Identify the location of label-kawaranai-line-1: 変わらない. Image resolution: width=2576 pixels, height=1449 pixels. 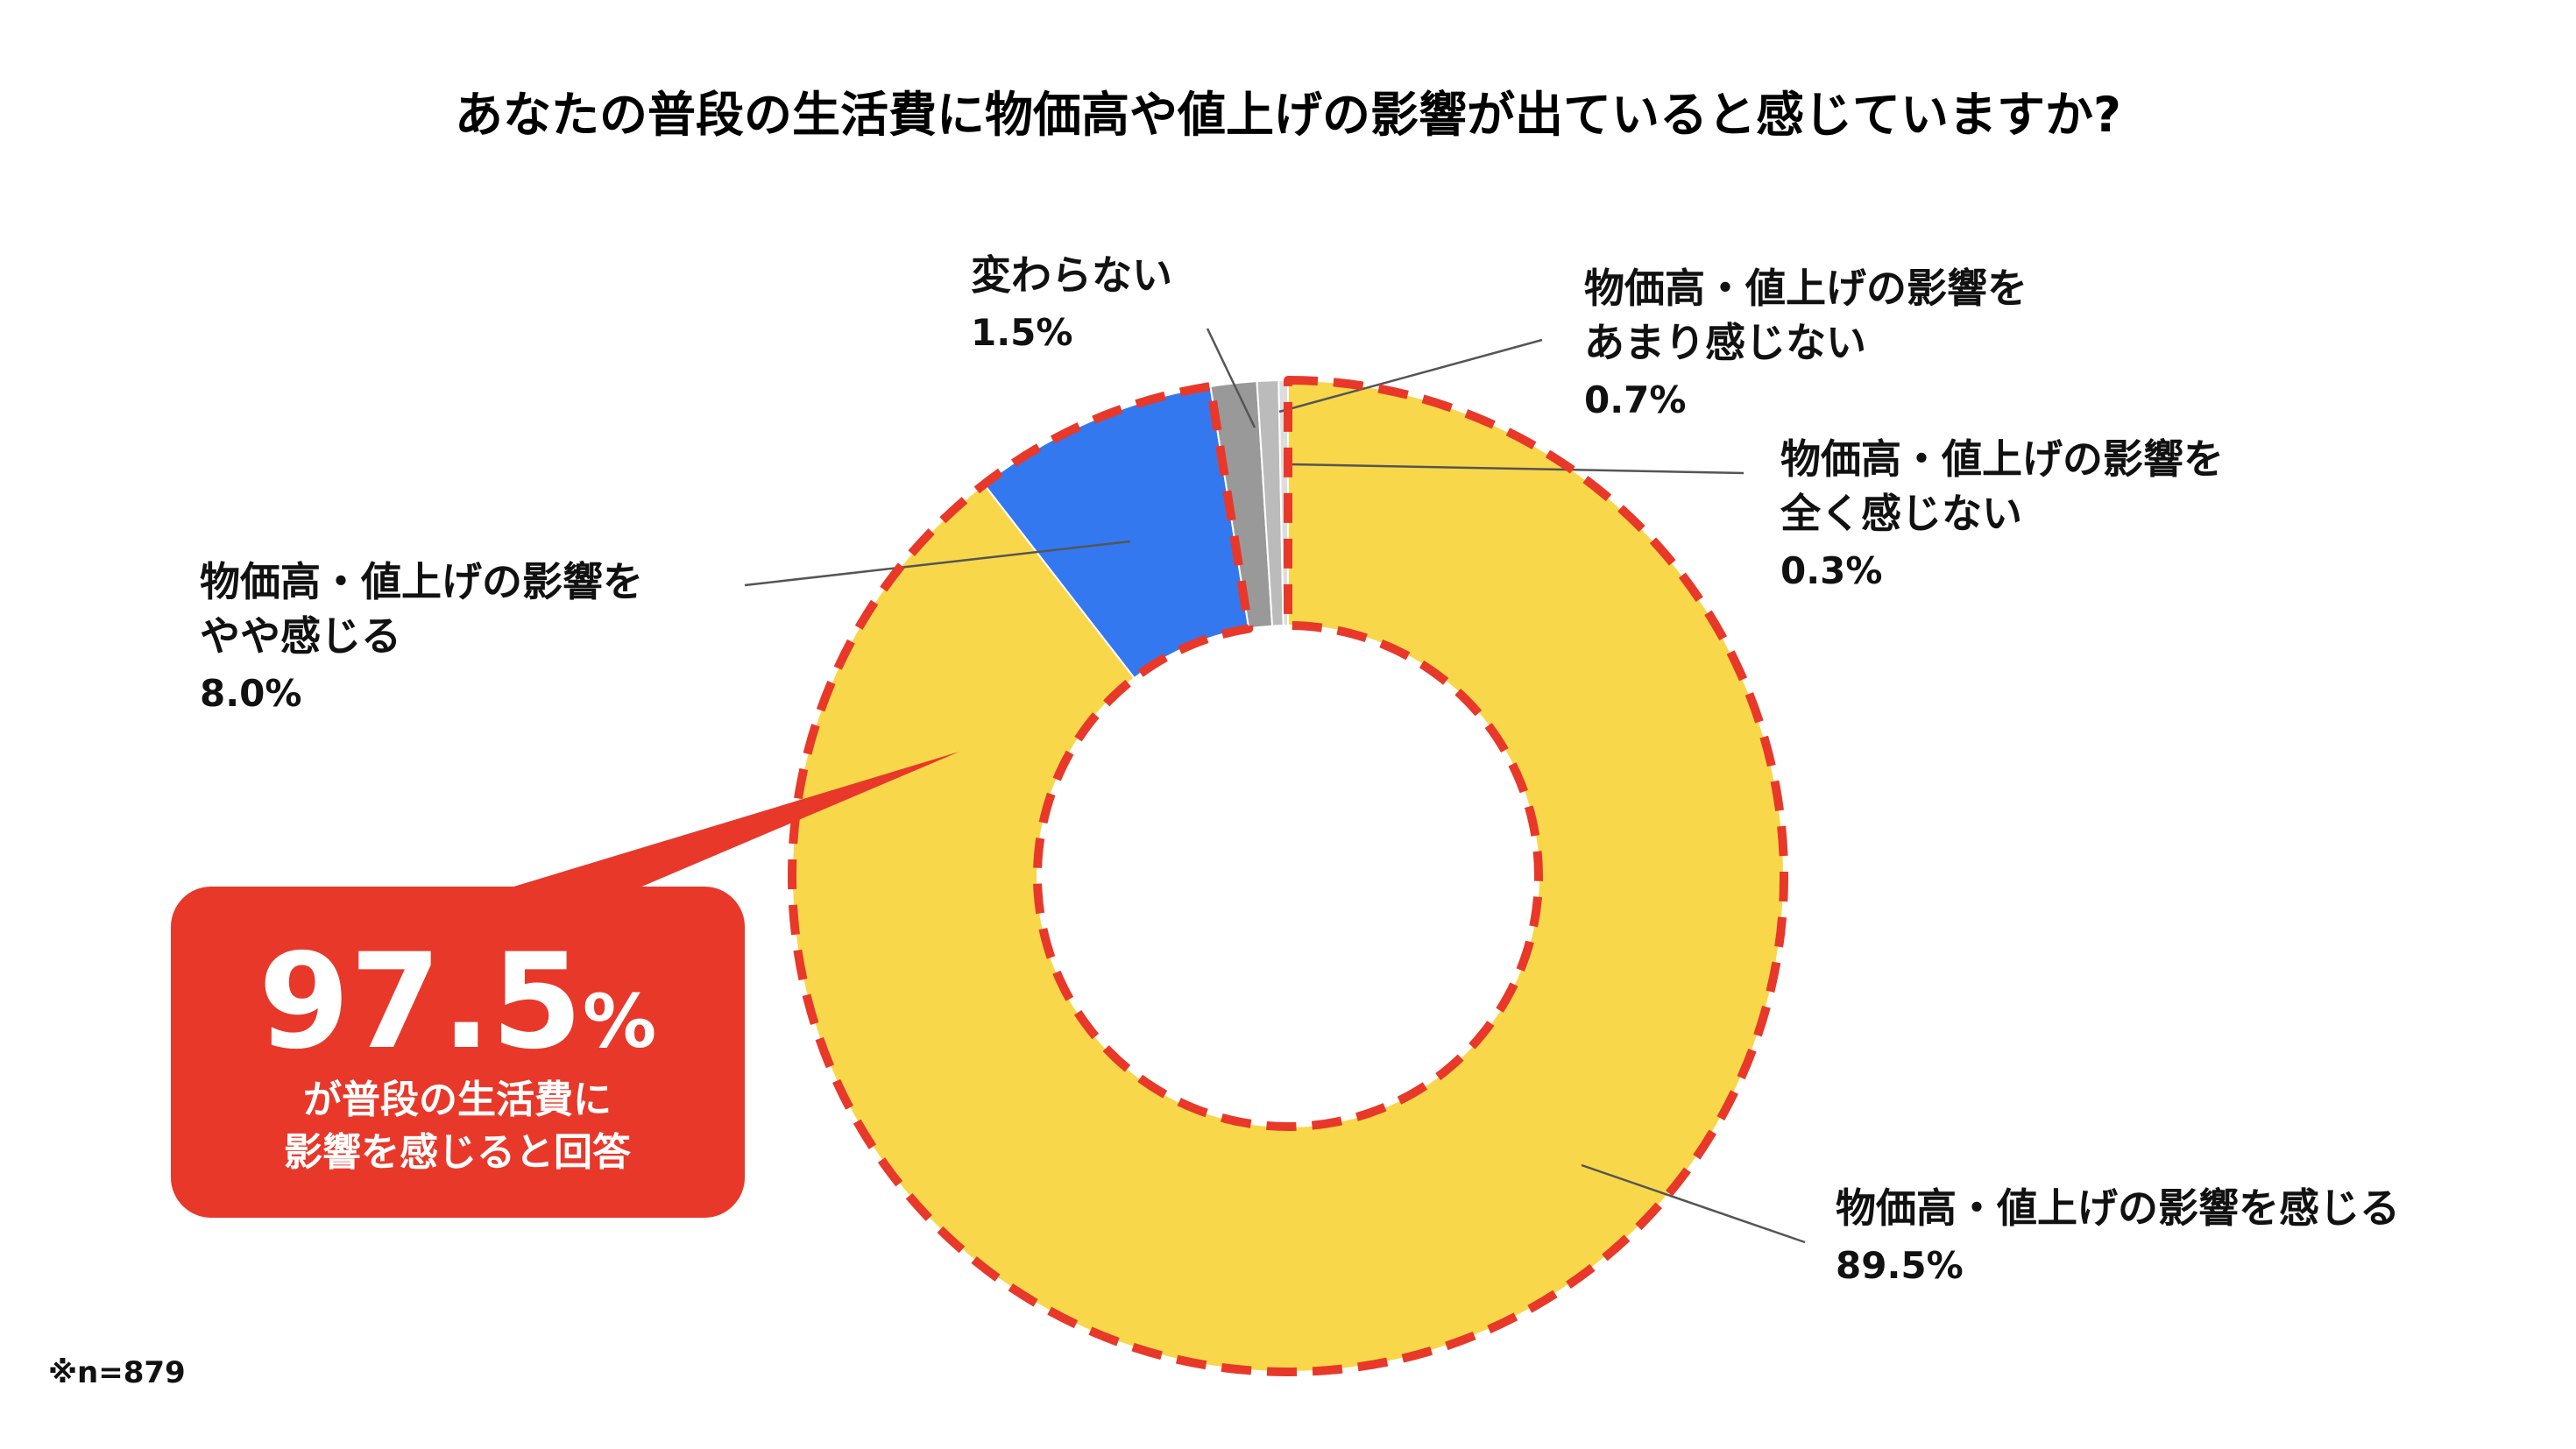
(1071, 275).